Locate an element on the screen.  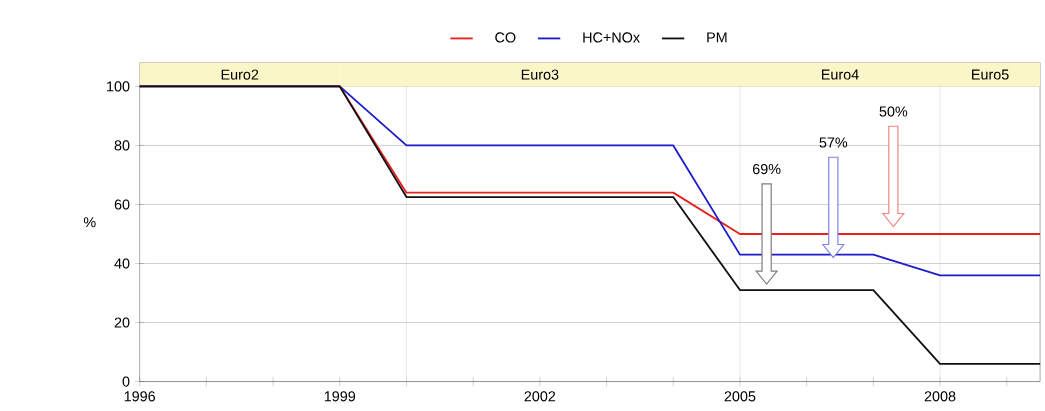
y-tick-label: 40 is located at coordinates (122, 263).